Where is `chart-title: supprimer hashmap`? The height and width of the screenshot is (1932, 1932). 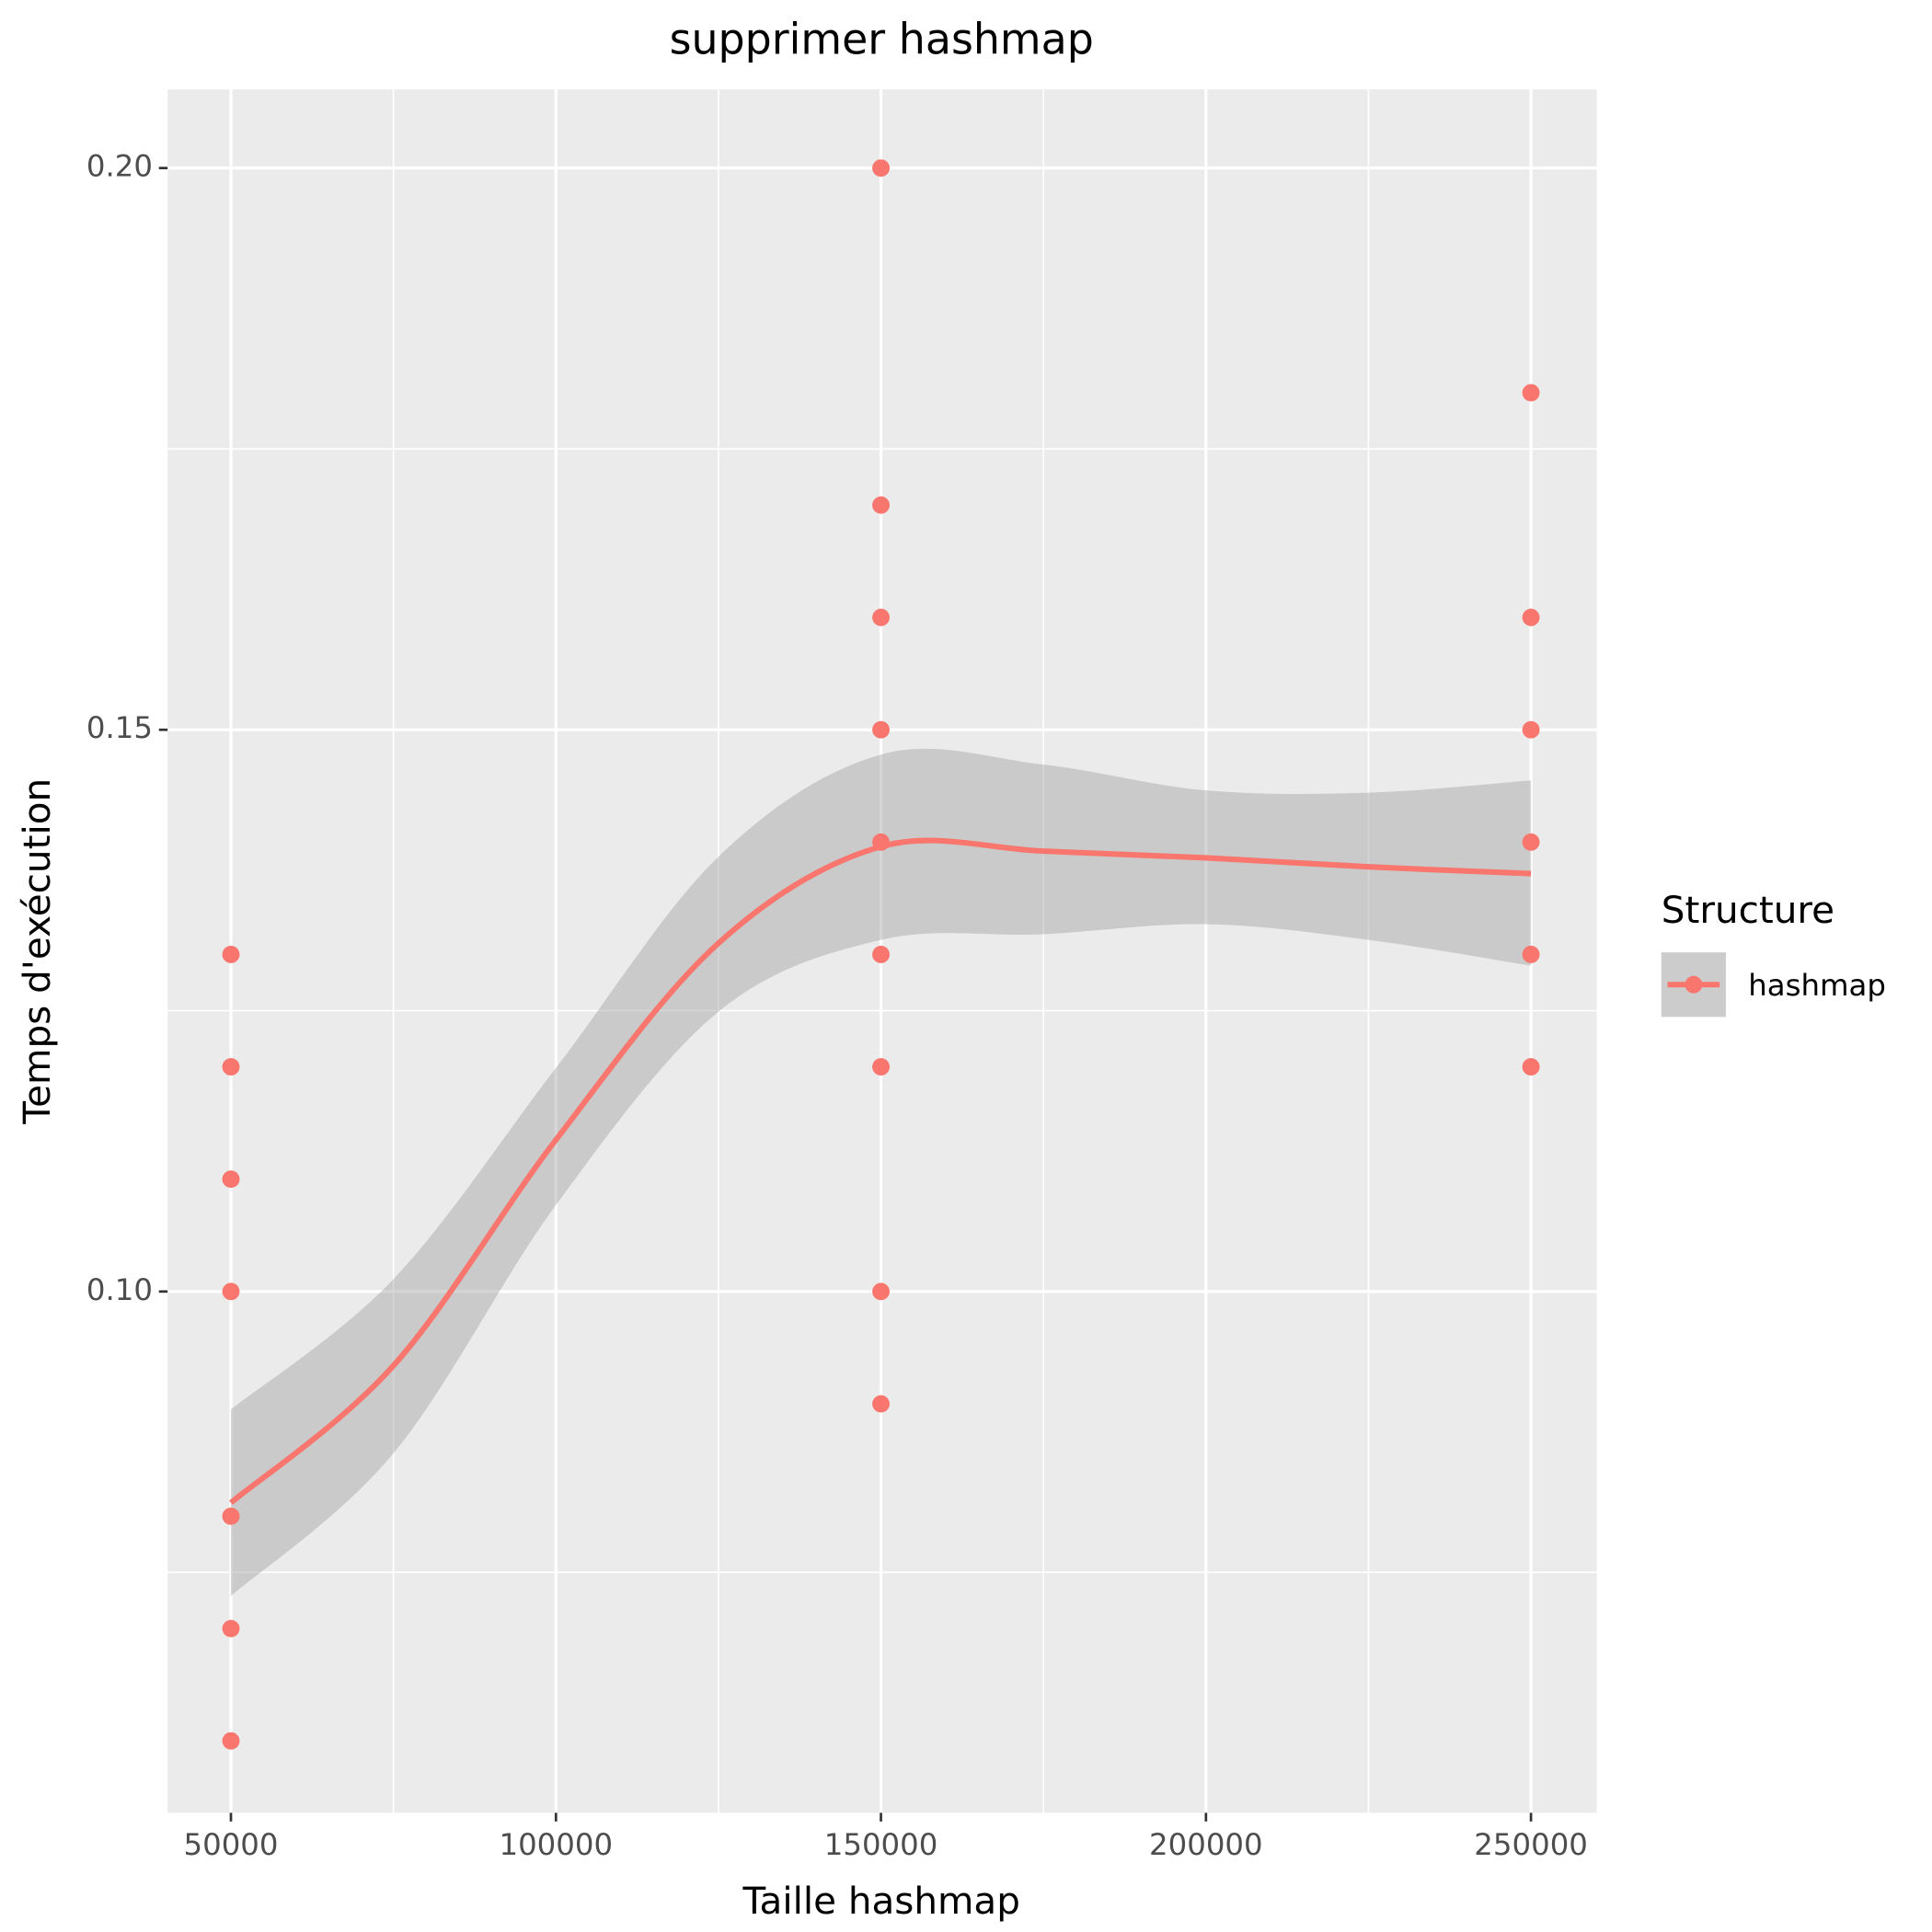 chart-title: supprimer hashmap is located at coordinates (882, 38).